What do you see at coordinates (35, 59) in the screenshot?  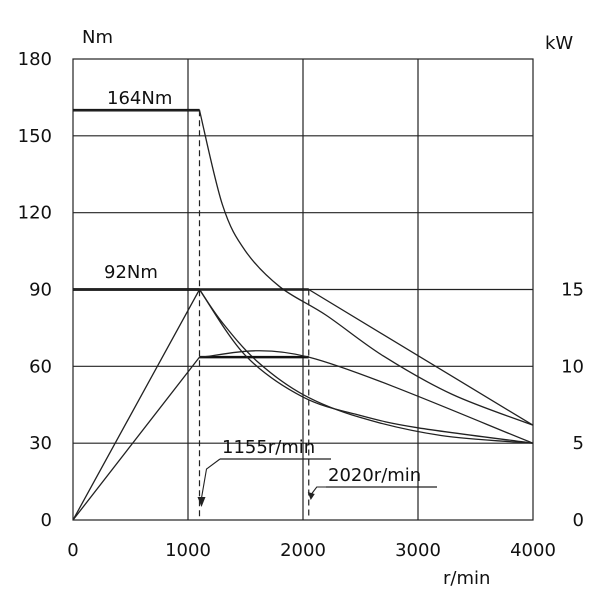 I see `y-left-tick-label: 180` at bounding box center [35, 59].